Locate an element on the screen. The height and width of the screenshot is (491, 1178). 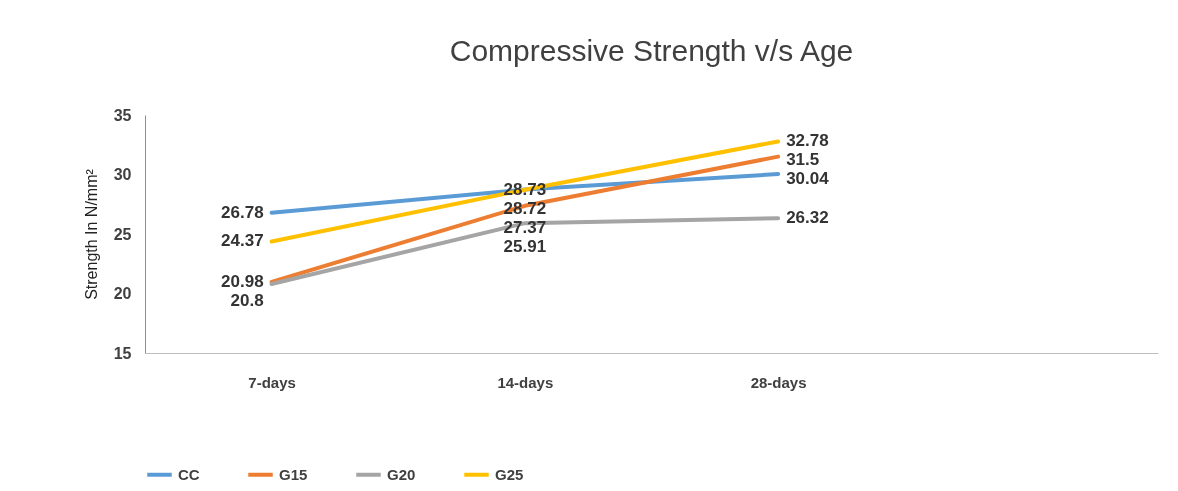
data-label: 24.37 is located at coordinates (242, 241).